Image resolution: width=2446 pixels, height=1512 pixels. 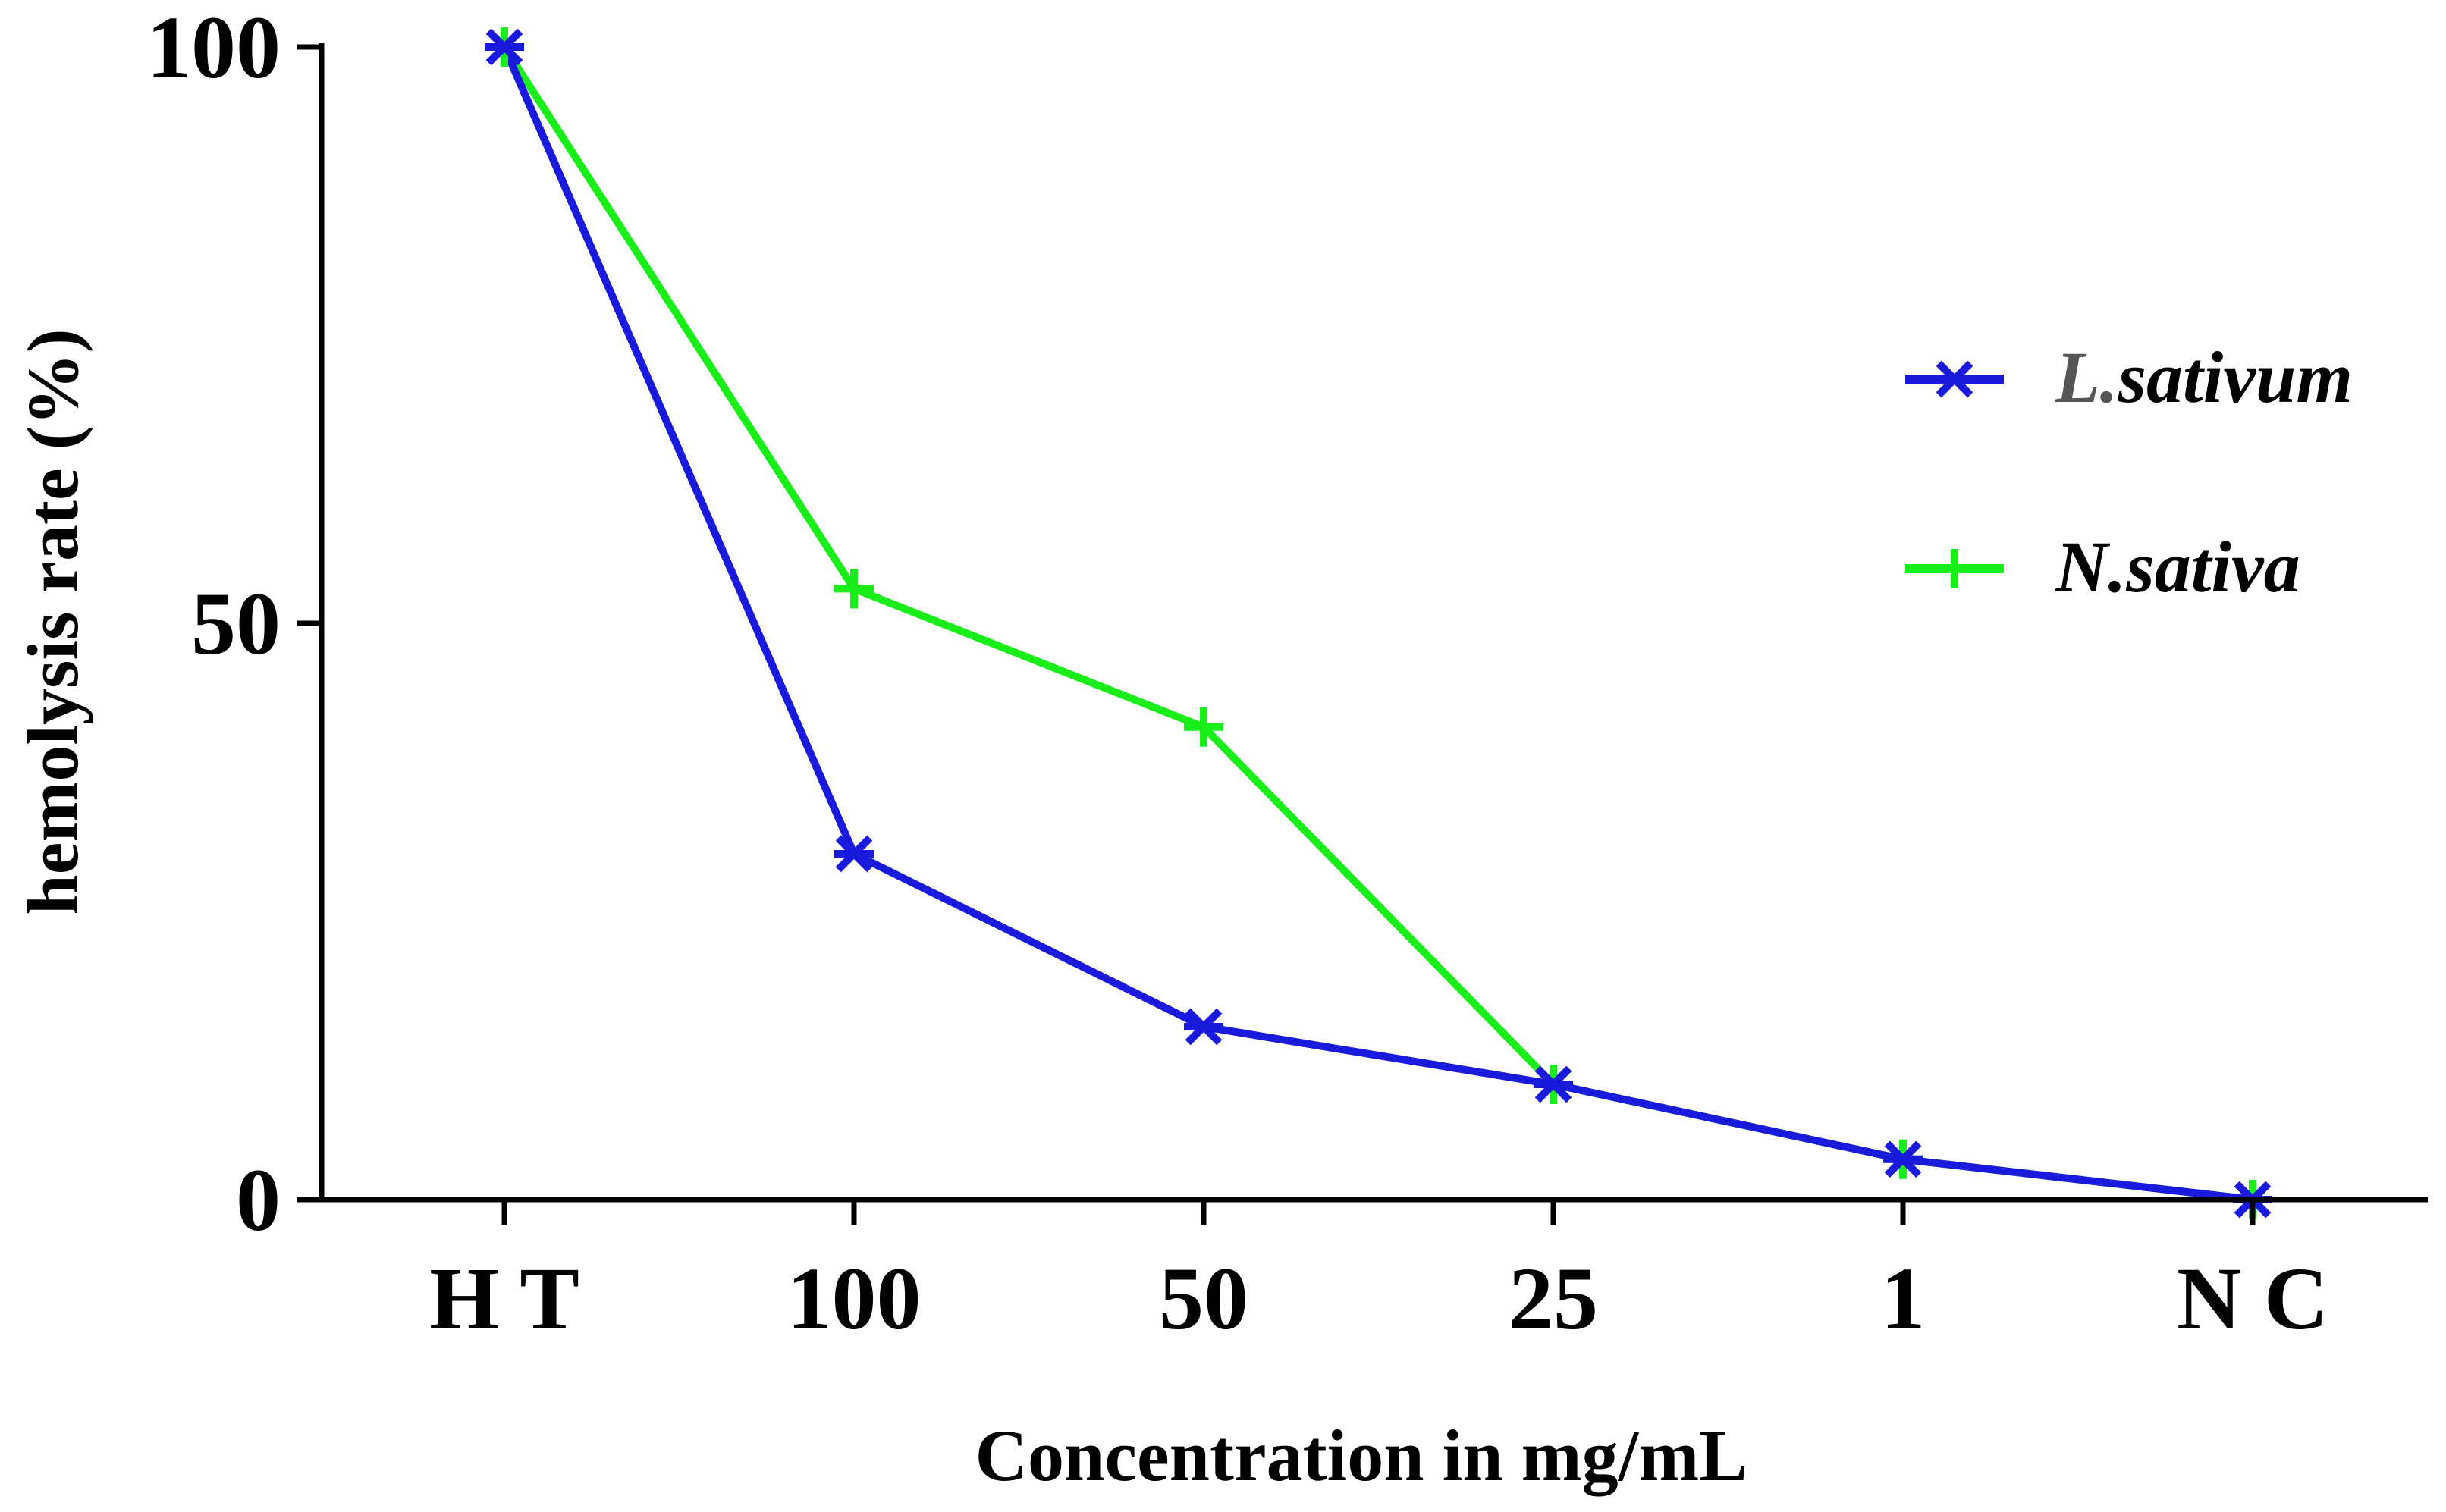 I want to click on marker-l-sativum-50-stroke-d2, so click(x=1204, y=1027).